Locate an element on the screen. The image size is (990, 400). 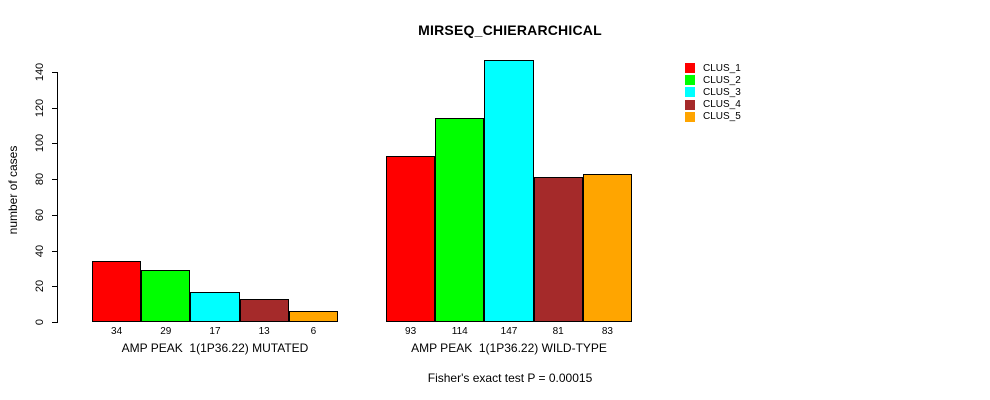
bar-value-label-clus-5-0: 6 is located at coordinates (313, 331).